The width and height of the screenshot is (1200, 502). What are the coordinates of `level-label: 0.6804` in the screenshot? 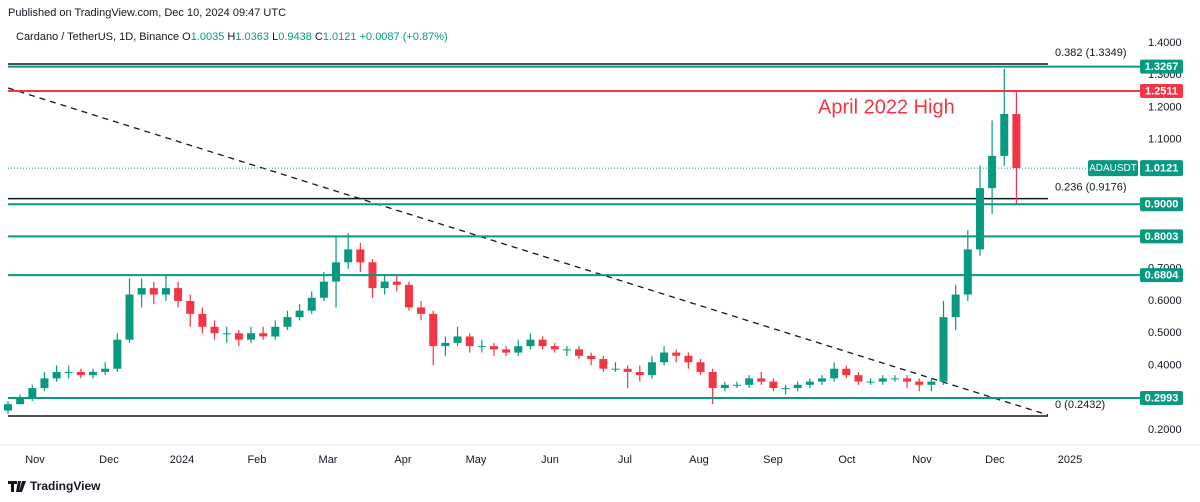 It's located at (1162, 275).